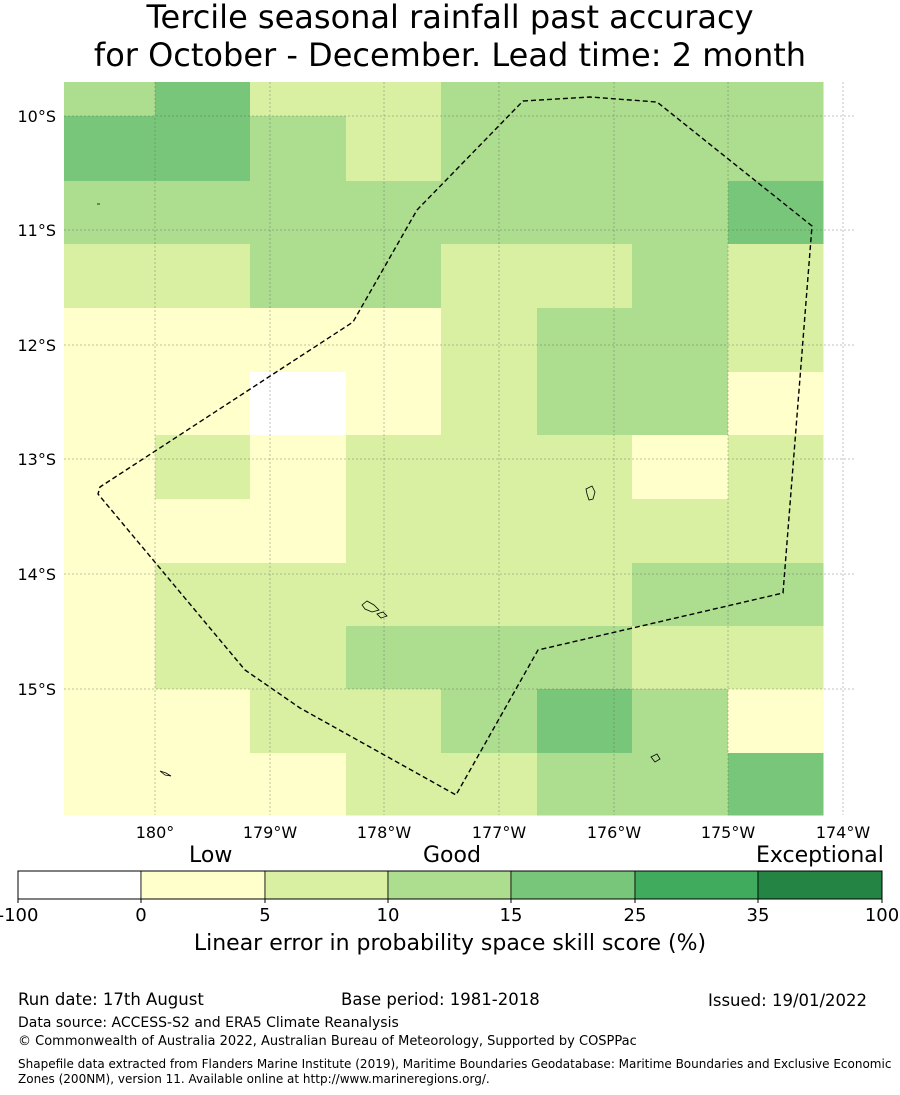 Image resolution: width=900 pixels, height=1095 pixels. I want to click on longitude-label: 175°W, so click(728, 832).